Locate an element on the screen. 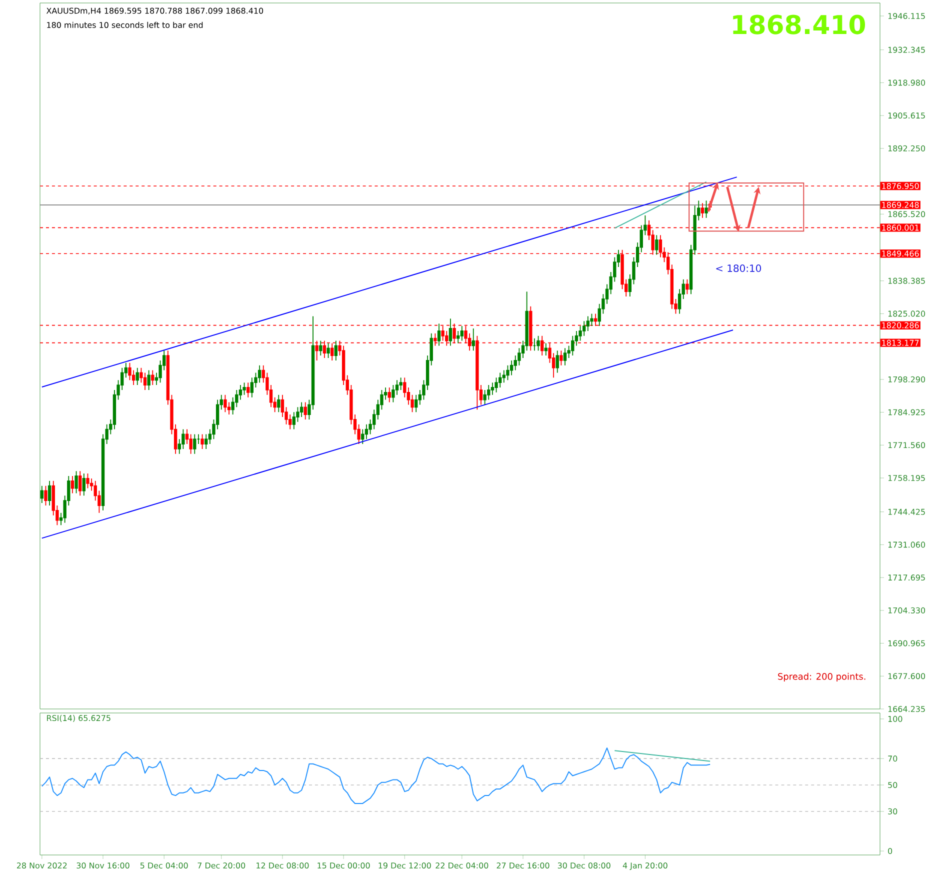 This screenshot has height=876, width=936. annotation: < 180:10 is located at coordinates (739, 268).